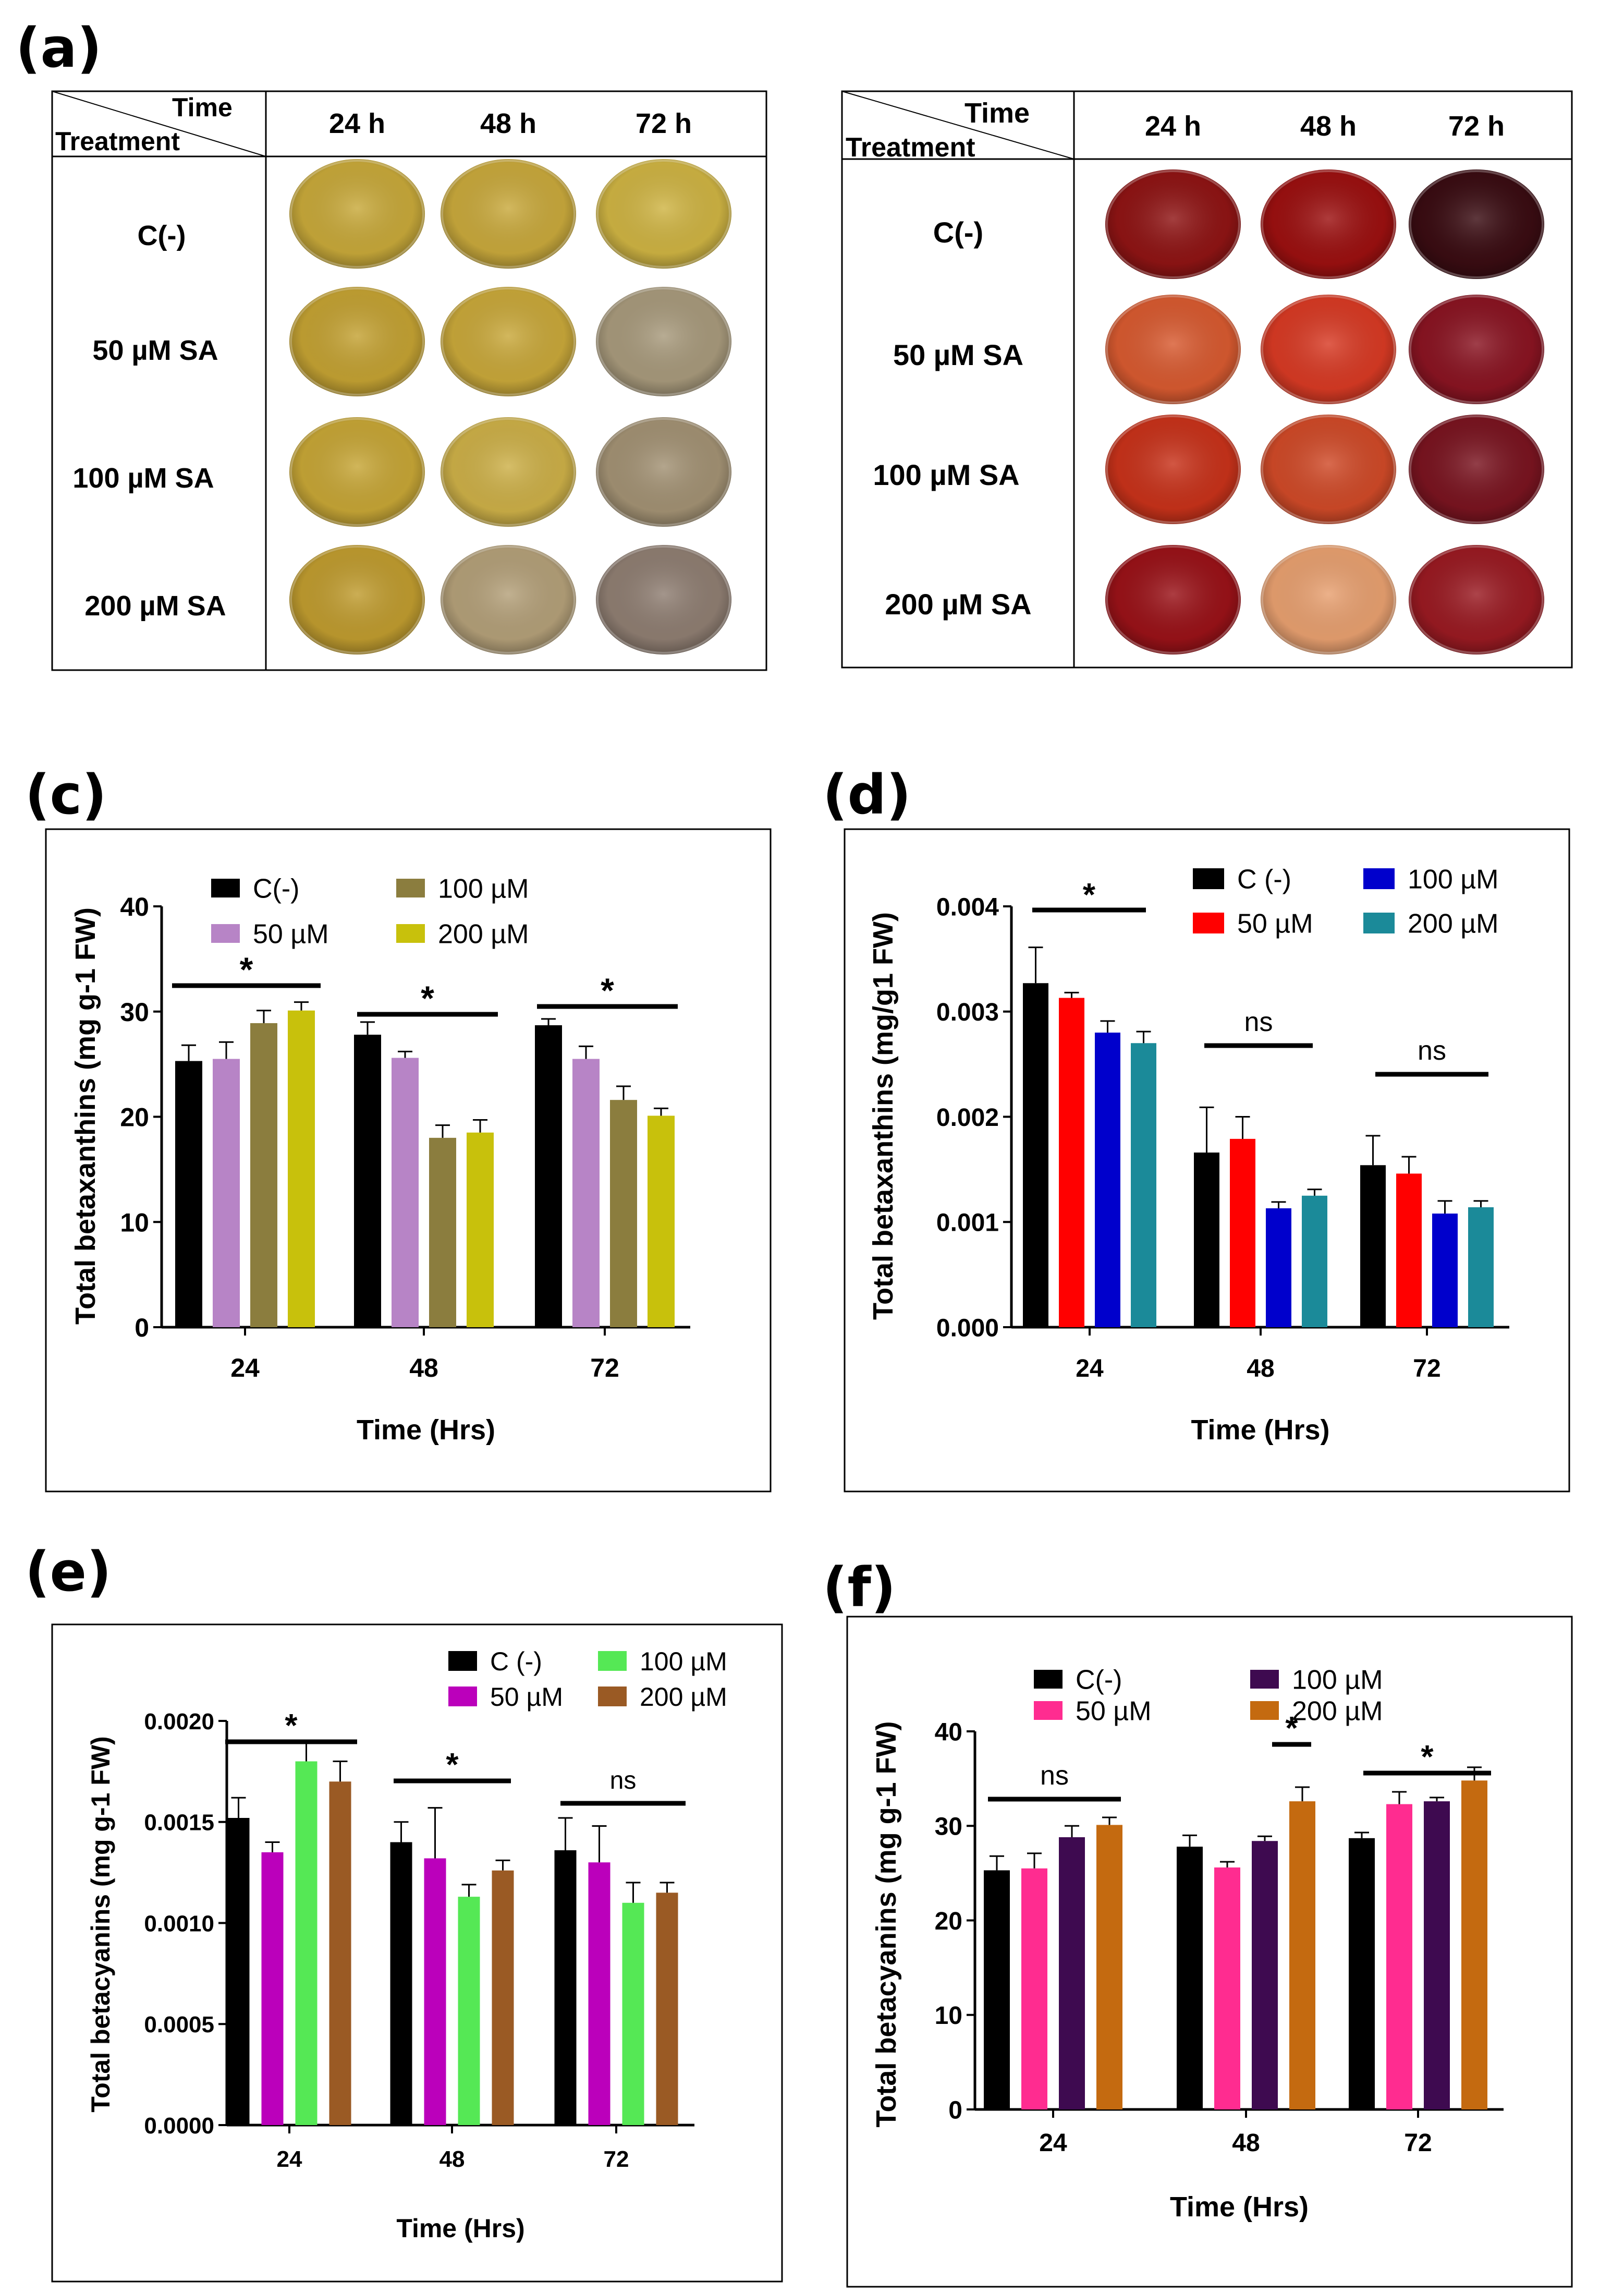 Image resolution: width=1624 pixels, height=2293 pixels. What do you see at coordinates (66, 795) in the screenshot?
I see `panel-label-c: (c)` at bounding box center [66, 795].